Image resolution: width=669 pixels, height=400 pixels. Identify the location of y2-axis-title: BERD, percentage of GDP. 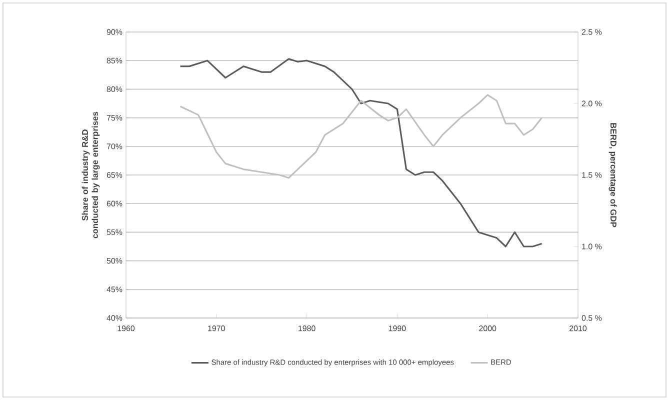
(612, 175).